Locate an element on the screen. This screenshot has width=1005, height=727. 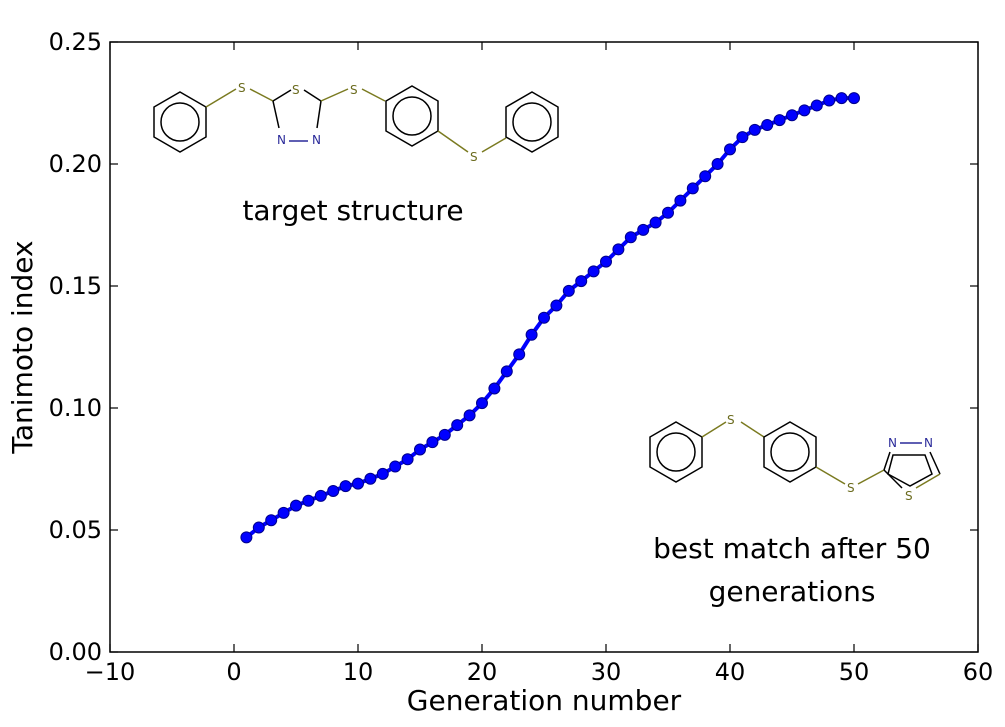
target-atom-s2: S is located at coordinates (296, 90).